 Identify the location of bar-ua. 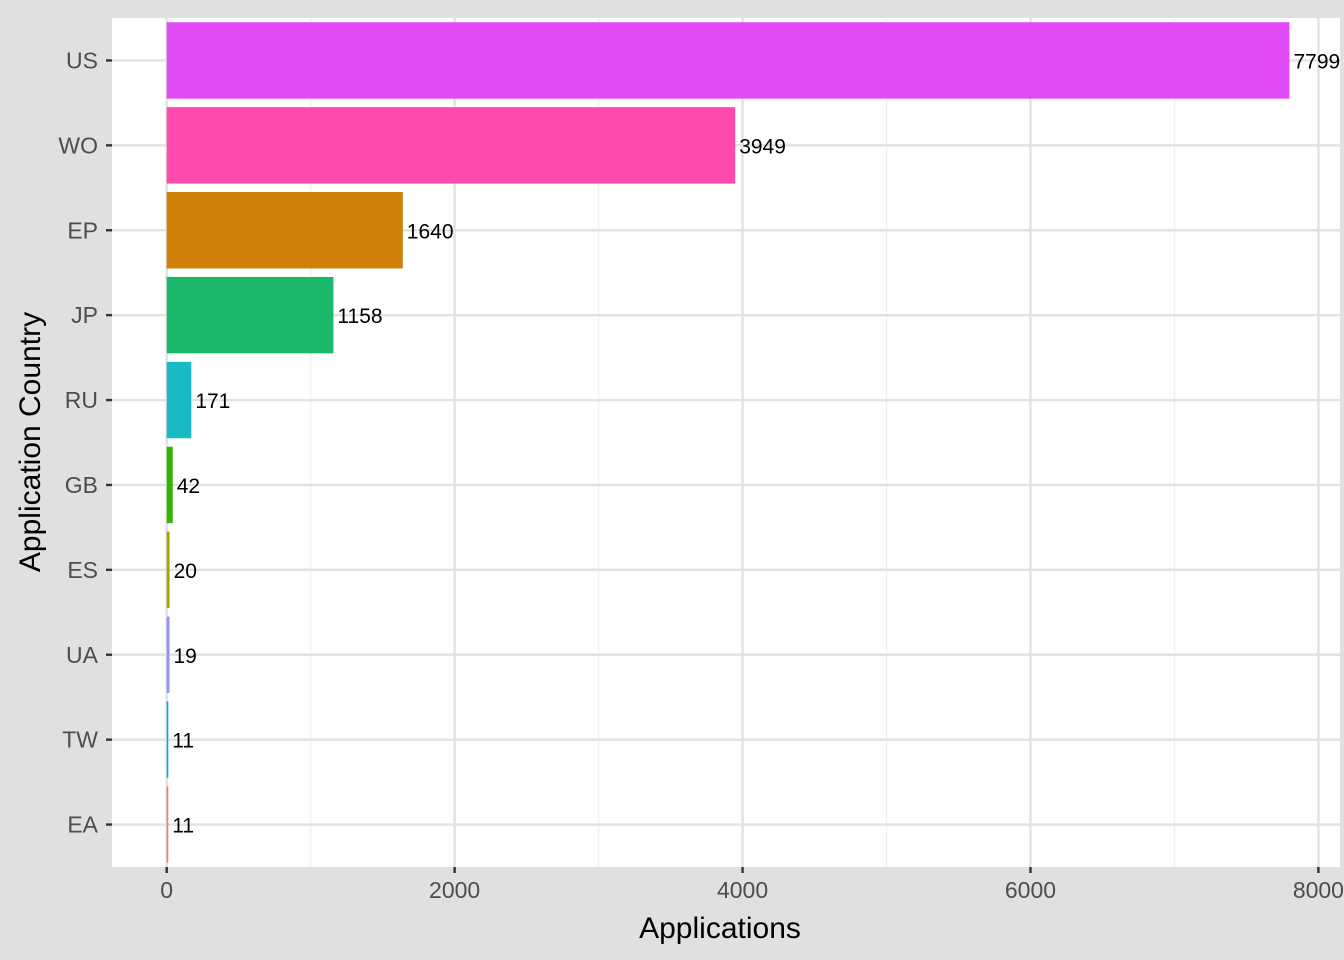
(168, 654).